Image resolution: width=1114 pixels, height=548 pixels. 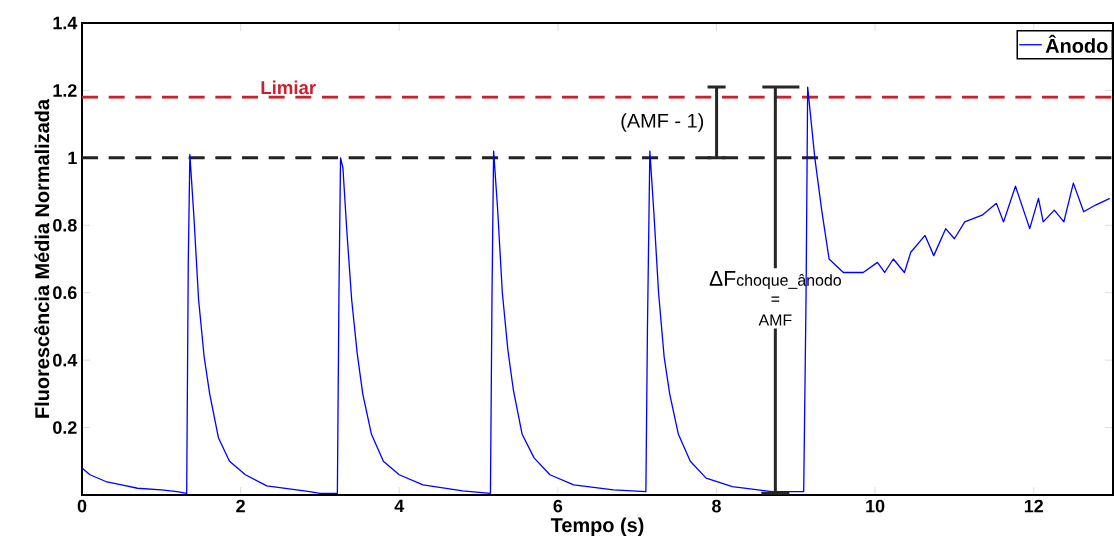 What do you see at coordinates (65, 427) in the screenshot?
I see `y-tick-label: 0.2` at bounding box center [65, 427].